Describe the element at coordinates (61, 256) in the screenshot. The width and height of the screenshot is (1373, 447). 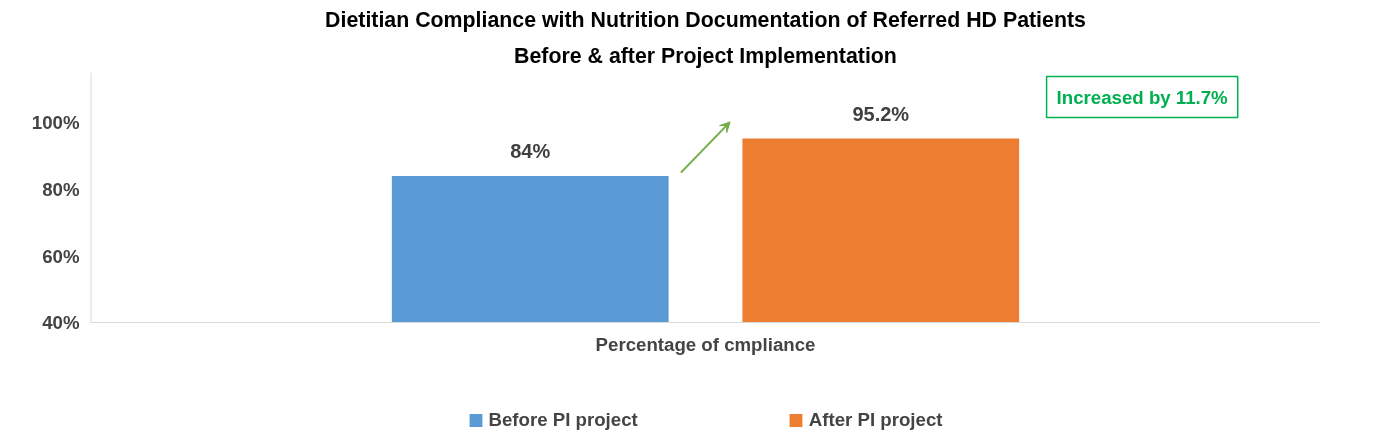
I see `y-tick-label: 60%` at that location.